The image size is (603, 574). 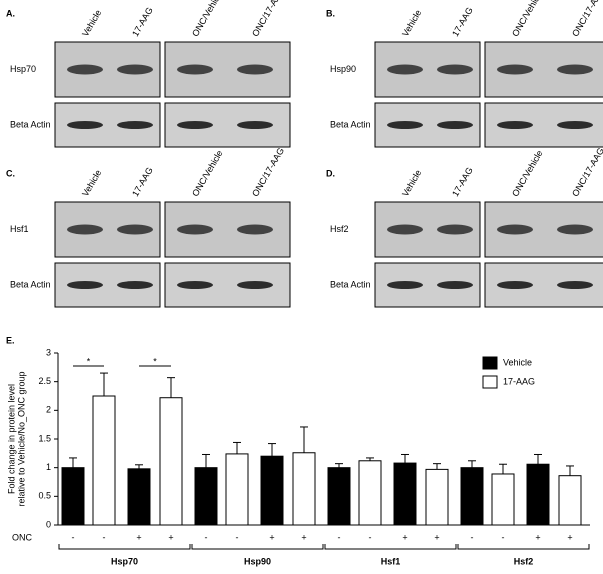 What do you see at coordinates (48, 410) in the screenshot?
I see `y-tick-label: 2` at bounding box center [48, 410].